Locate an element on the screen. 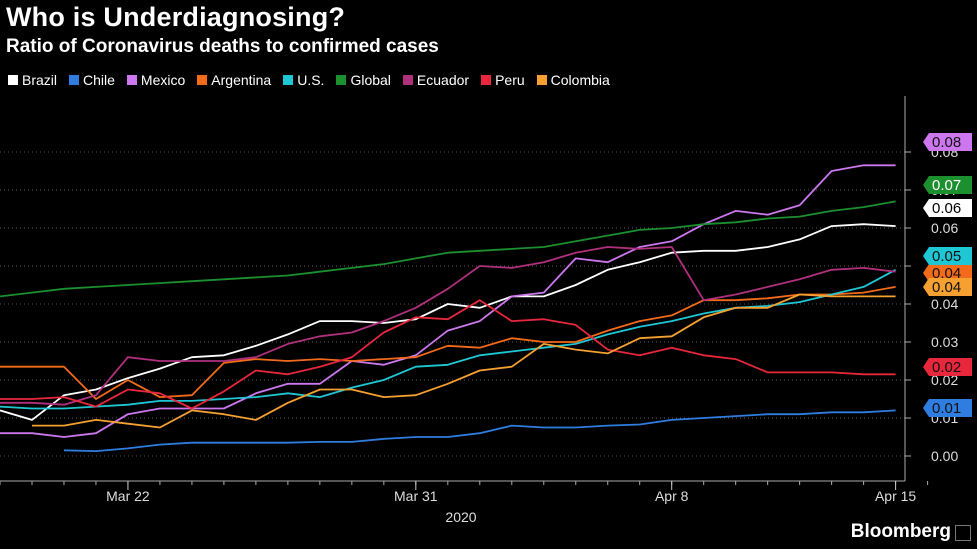 The width and height of the screenshot is (977, 549). legend-item-peru: Peru is located at coordinates (503, 80).